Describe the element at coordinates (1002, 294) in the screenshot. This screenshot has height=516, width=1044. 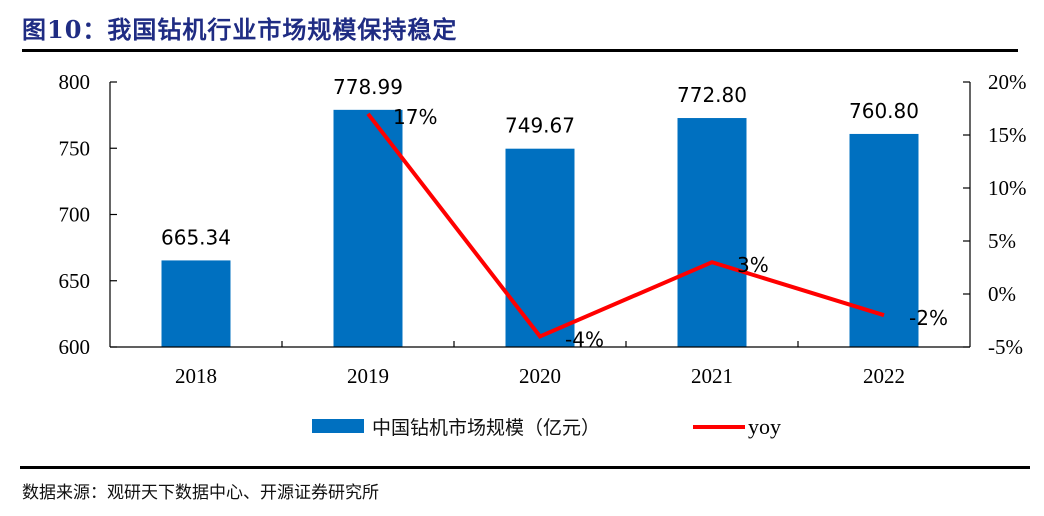
I see `y-right-tick-label: 0%` at that location.